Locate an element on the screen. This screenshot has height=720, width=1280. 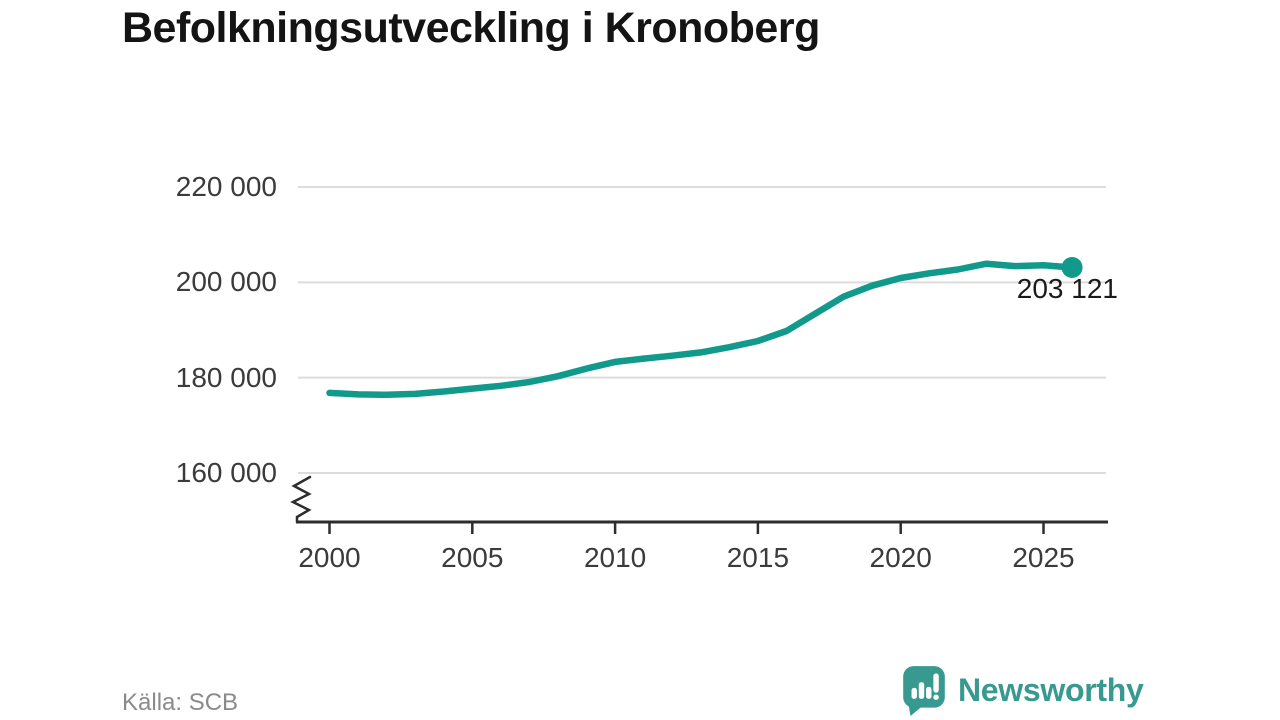
y-tick-label: 220 000 is located at coordinates (226, 186).